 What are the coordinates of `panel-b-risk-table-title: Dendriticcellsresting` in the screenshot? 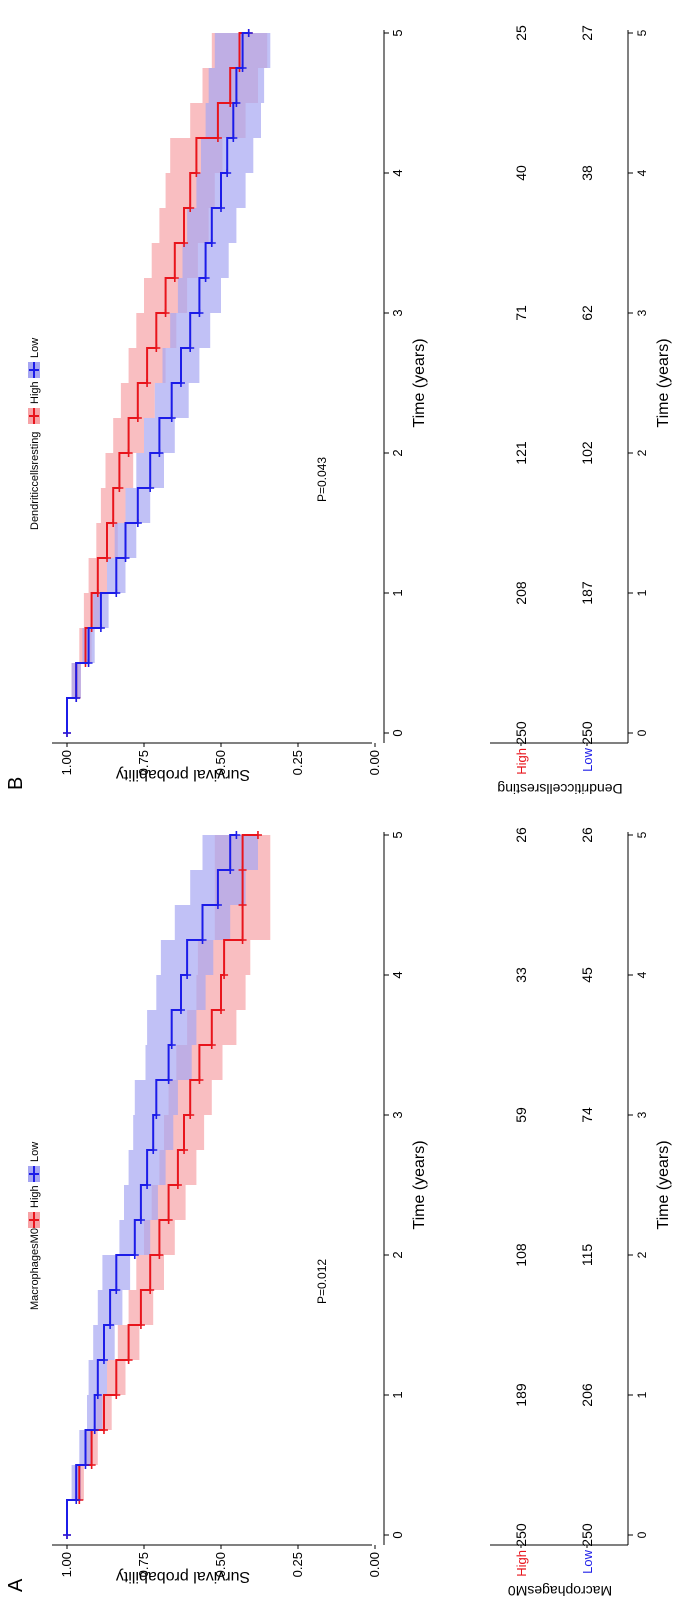 It's located at (559, 789).